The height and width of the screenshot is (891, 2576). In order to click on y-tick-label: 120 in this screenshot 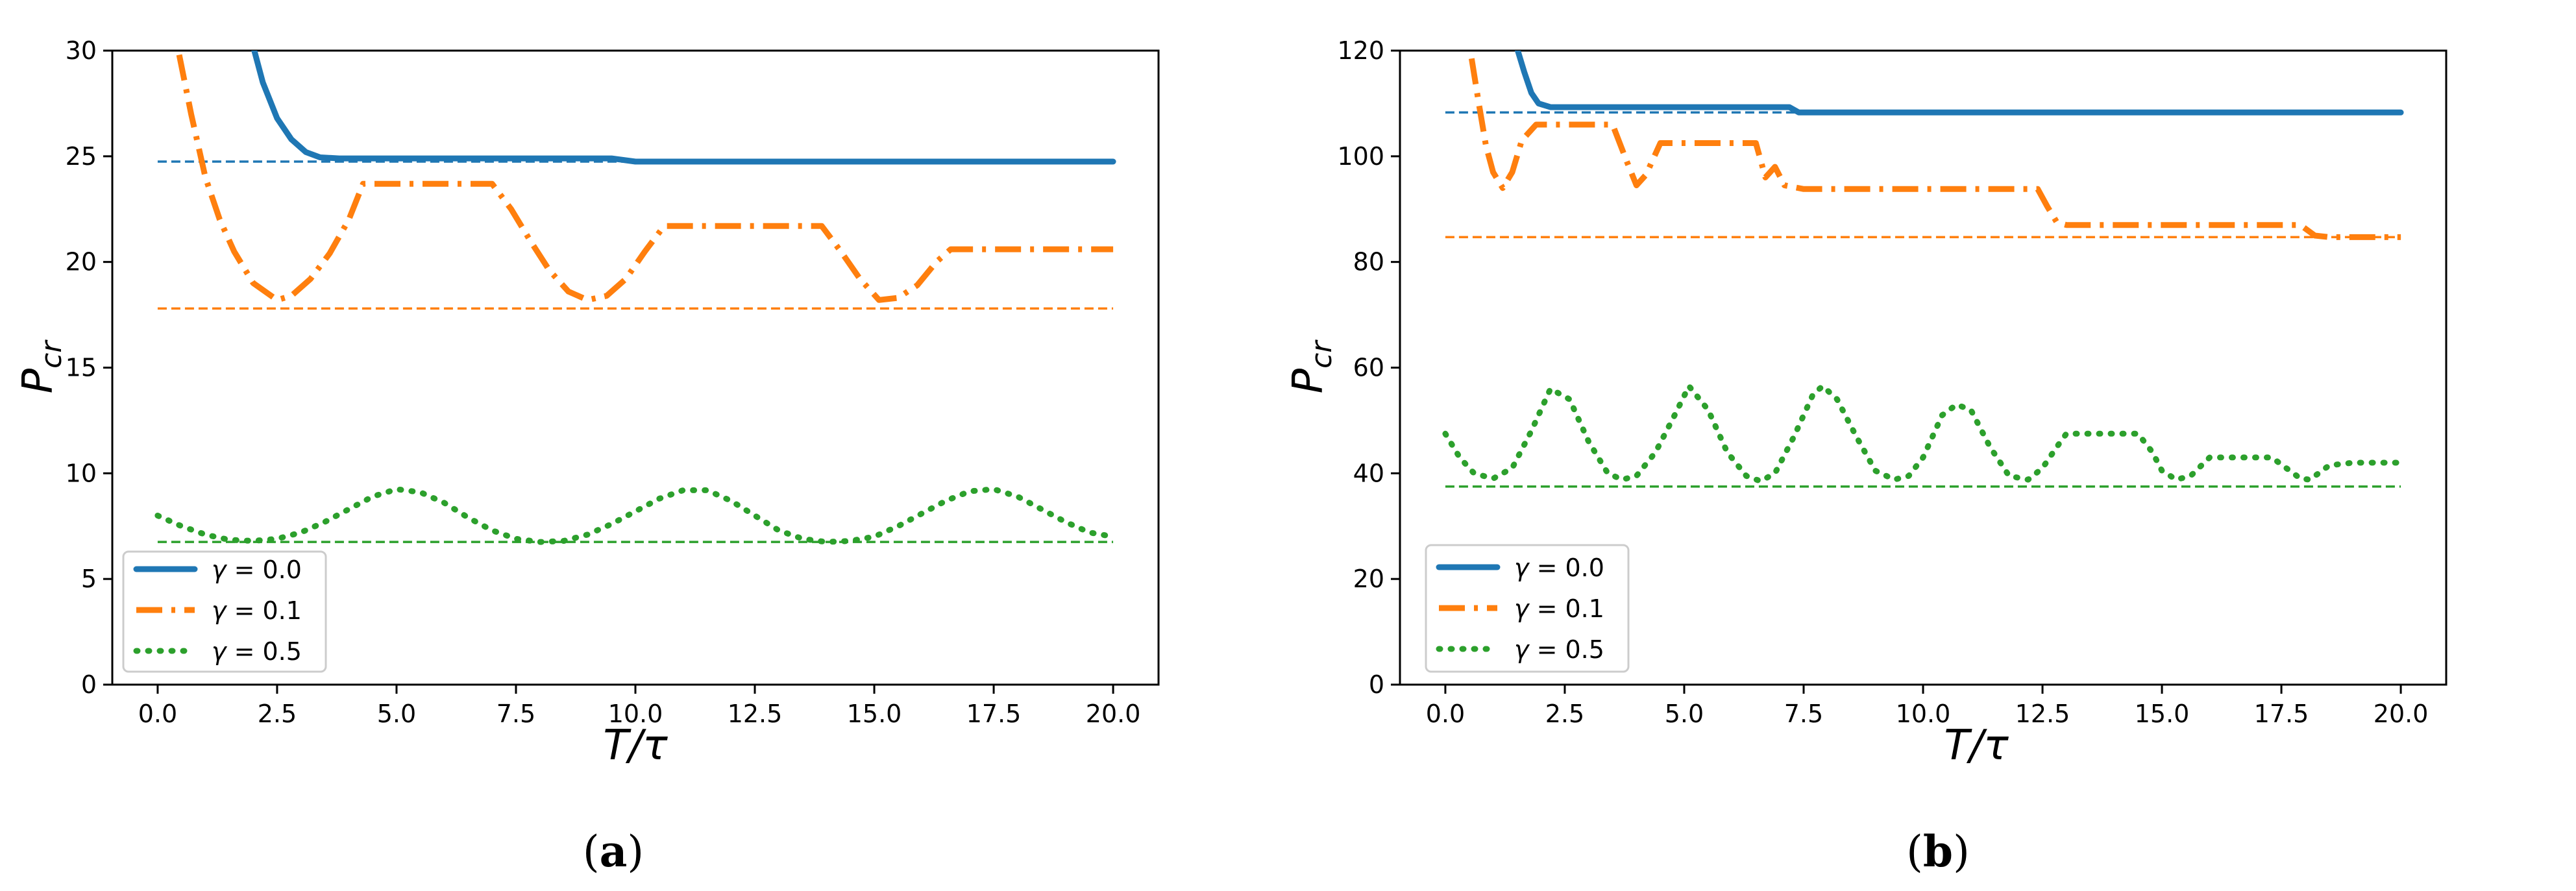, I will do `click(1360, 51)`.